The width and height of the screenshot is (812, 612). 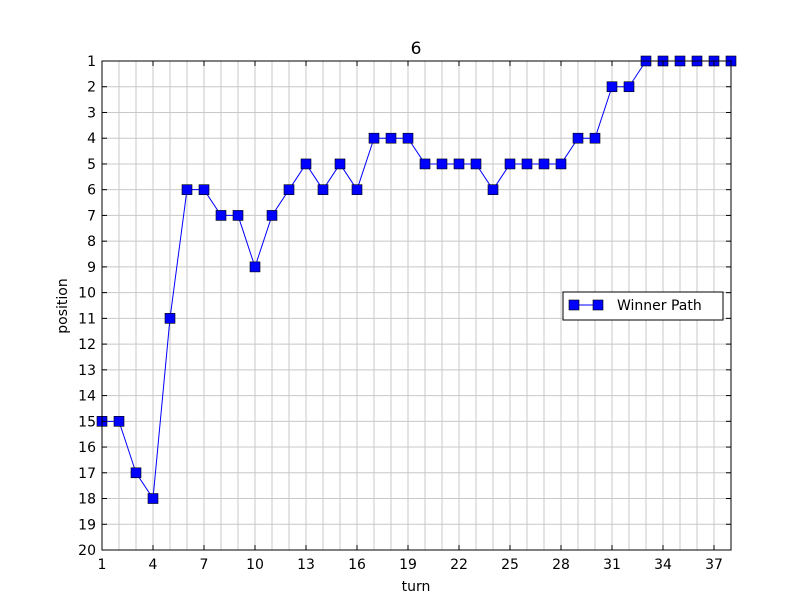 I want to click on y-tick-label: 2, so click(x=91, y=88).